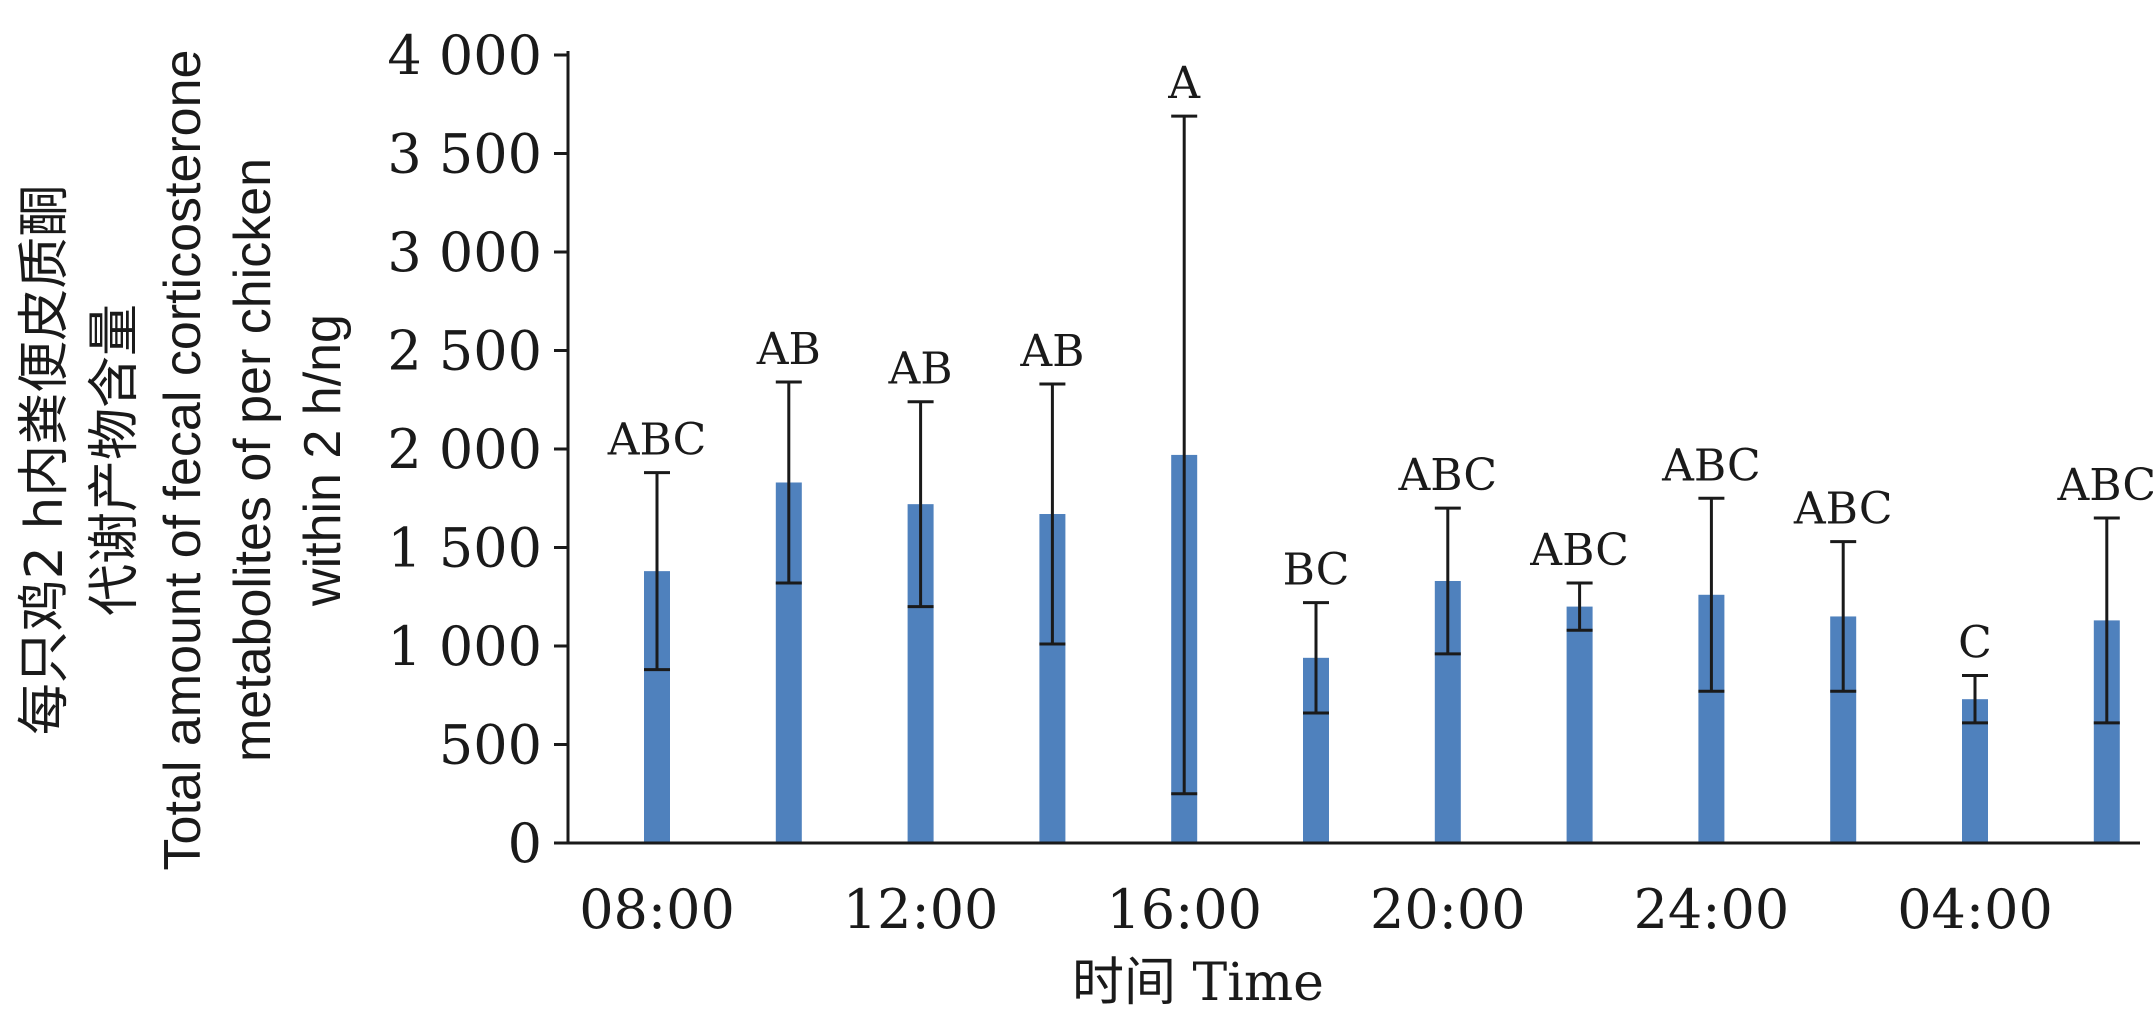 Image resolution: width=2153 pixels, height=1021 pixels. Describe the element at coordinates (1184, 83) in the screenshot. I see `significance-label: A` at that location.